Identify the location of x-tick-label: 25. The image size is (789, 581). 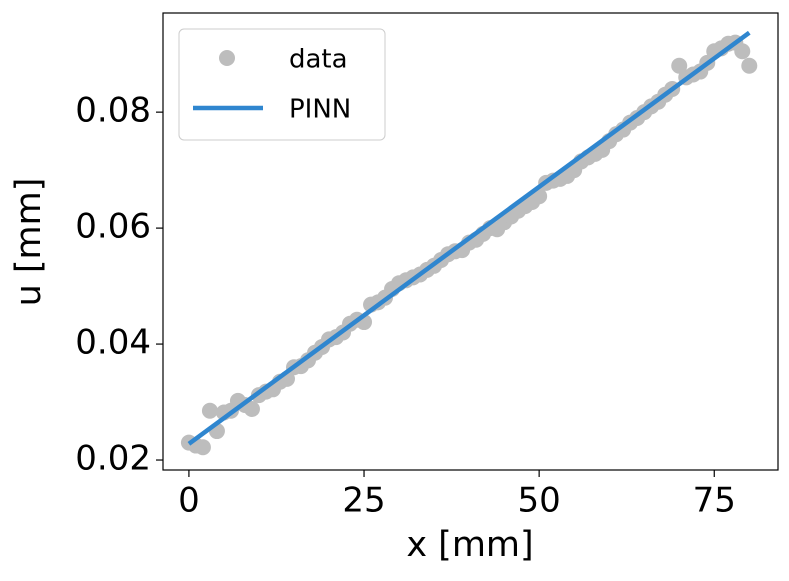
(363, 501).